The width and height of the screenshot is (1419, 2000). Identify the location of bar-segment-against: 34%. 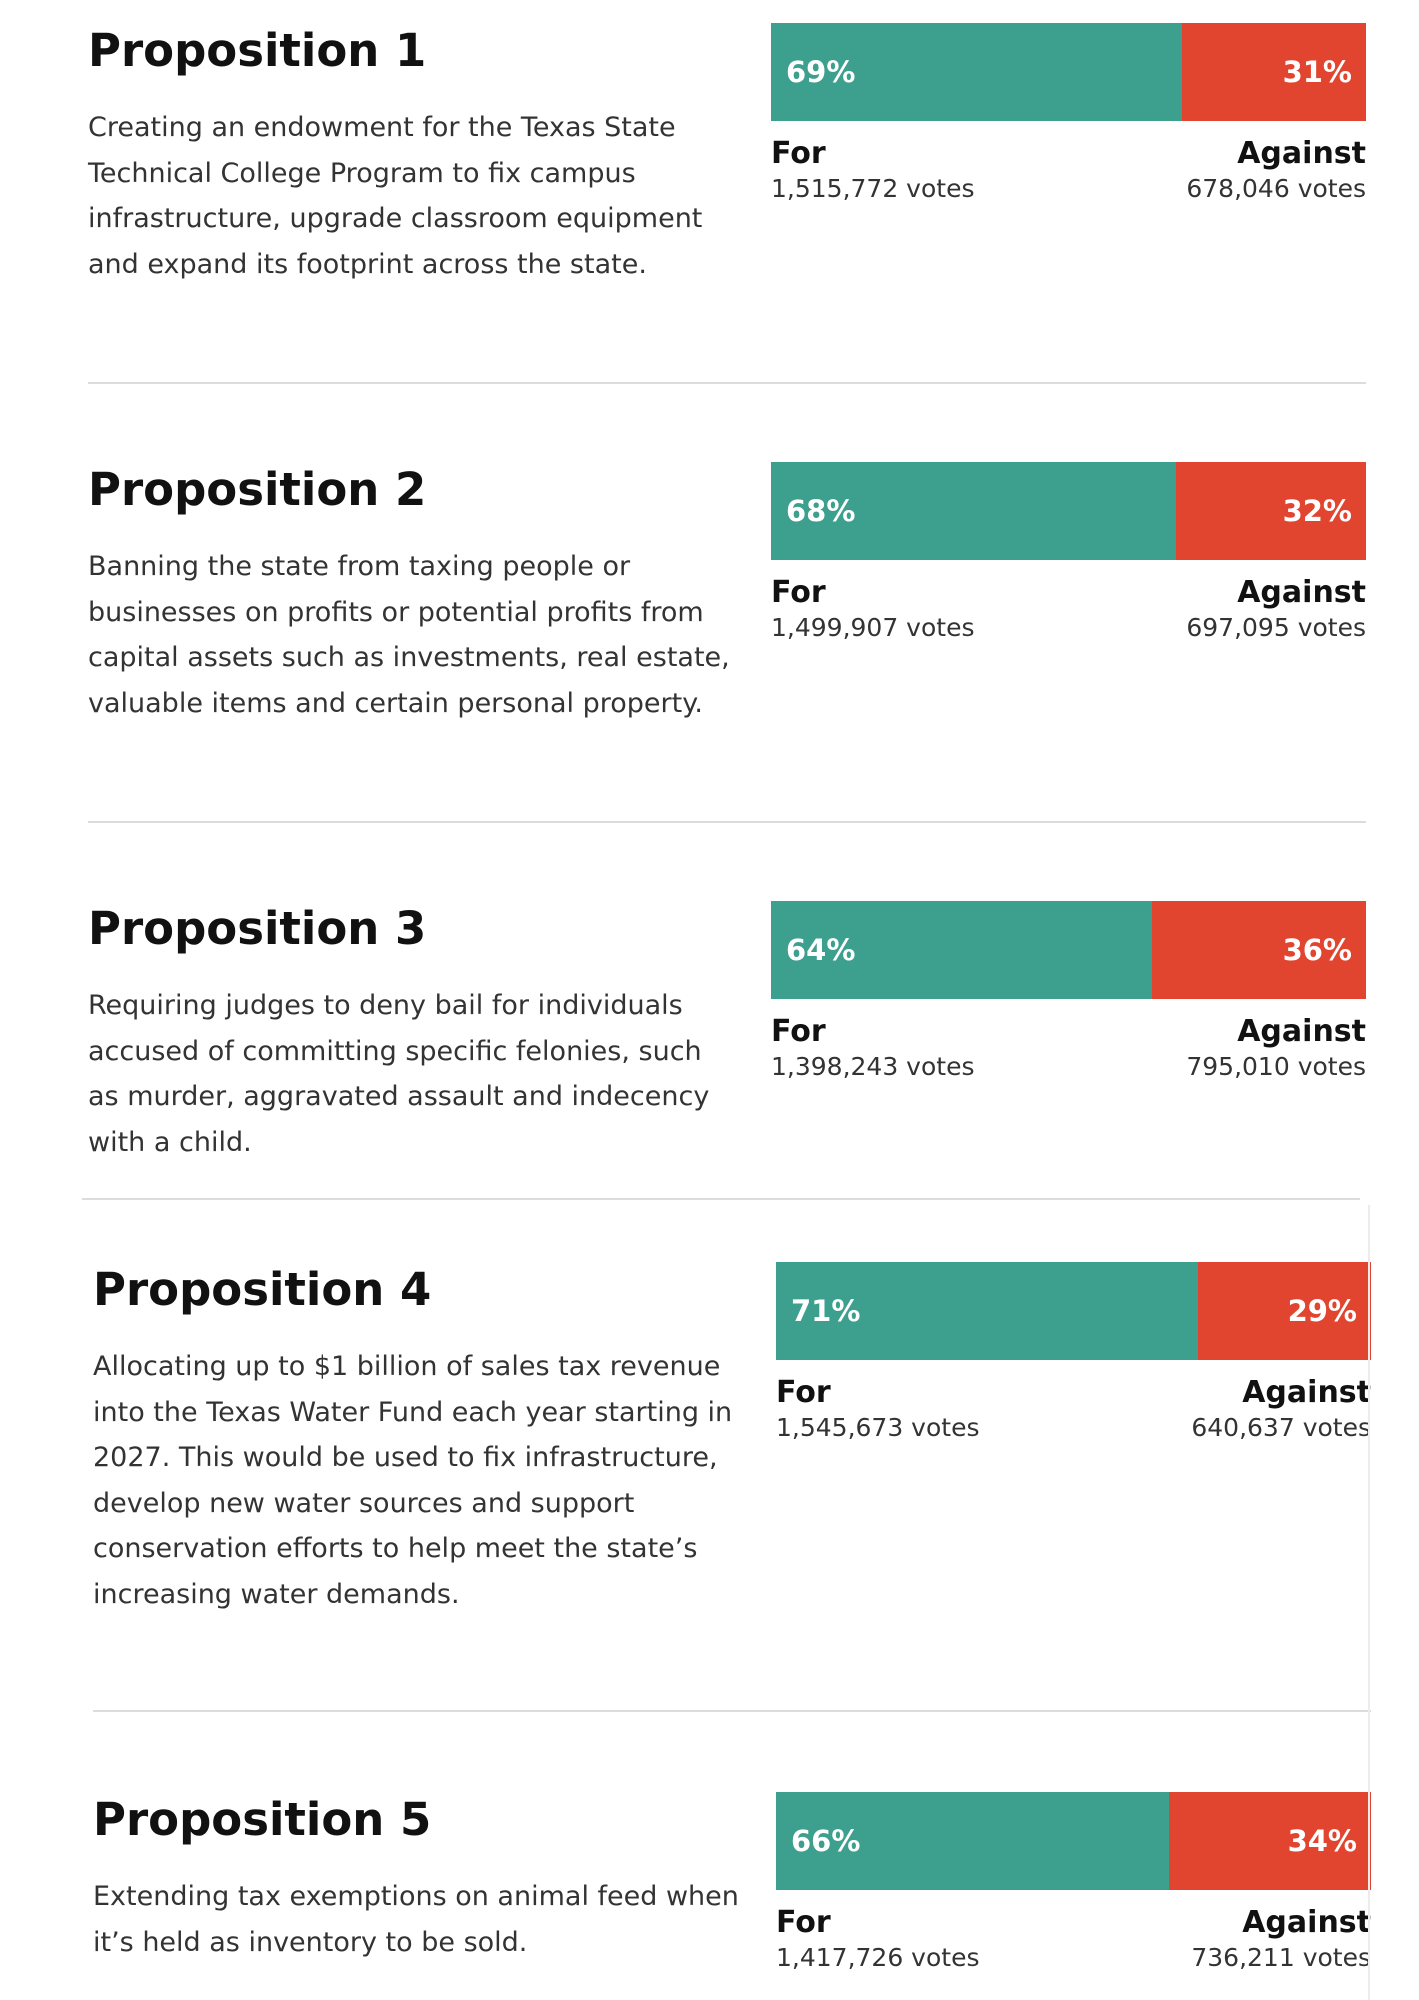
(1269, 1841).